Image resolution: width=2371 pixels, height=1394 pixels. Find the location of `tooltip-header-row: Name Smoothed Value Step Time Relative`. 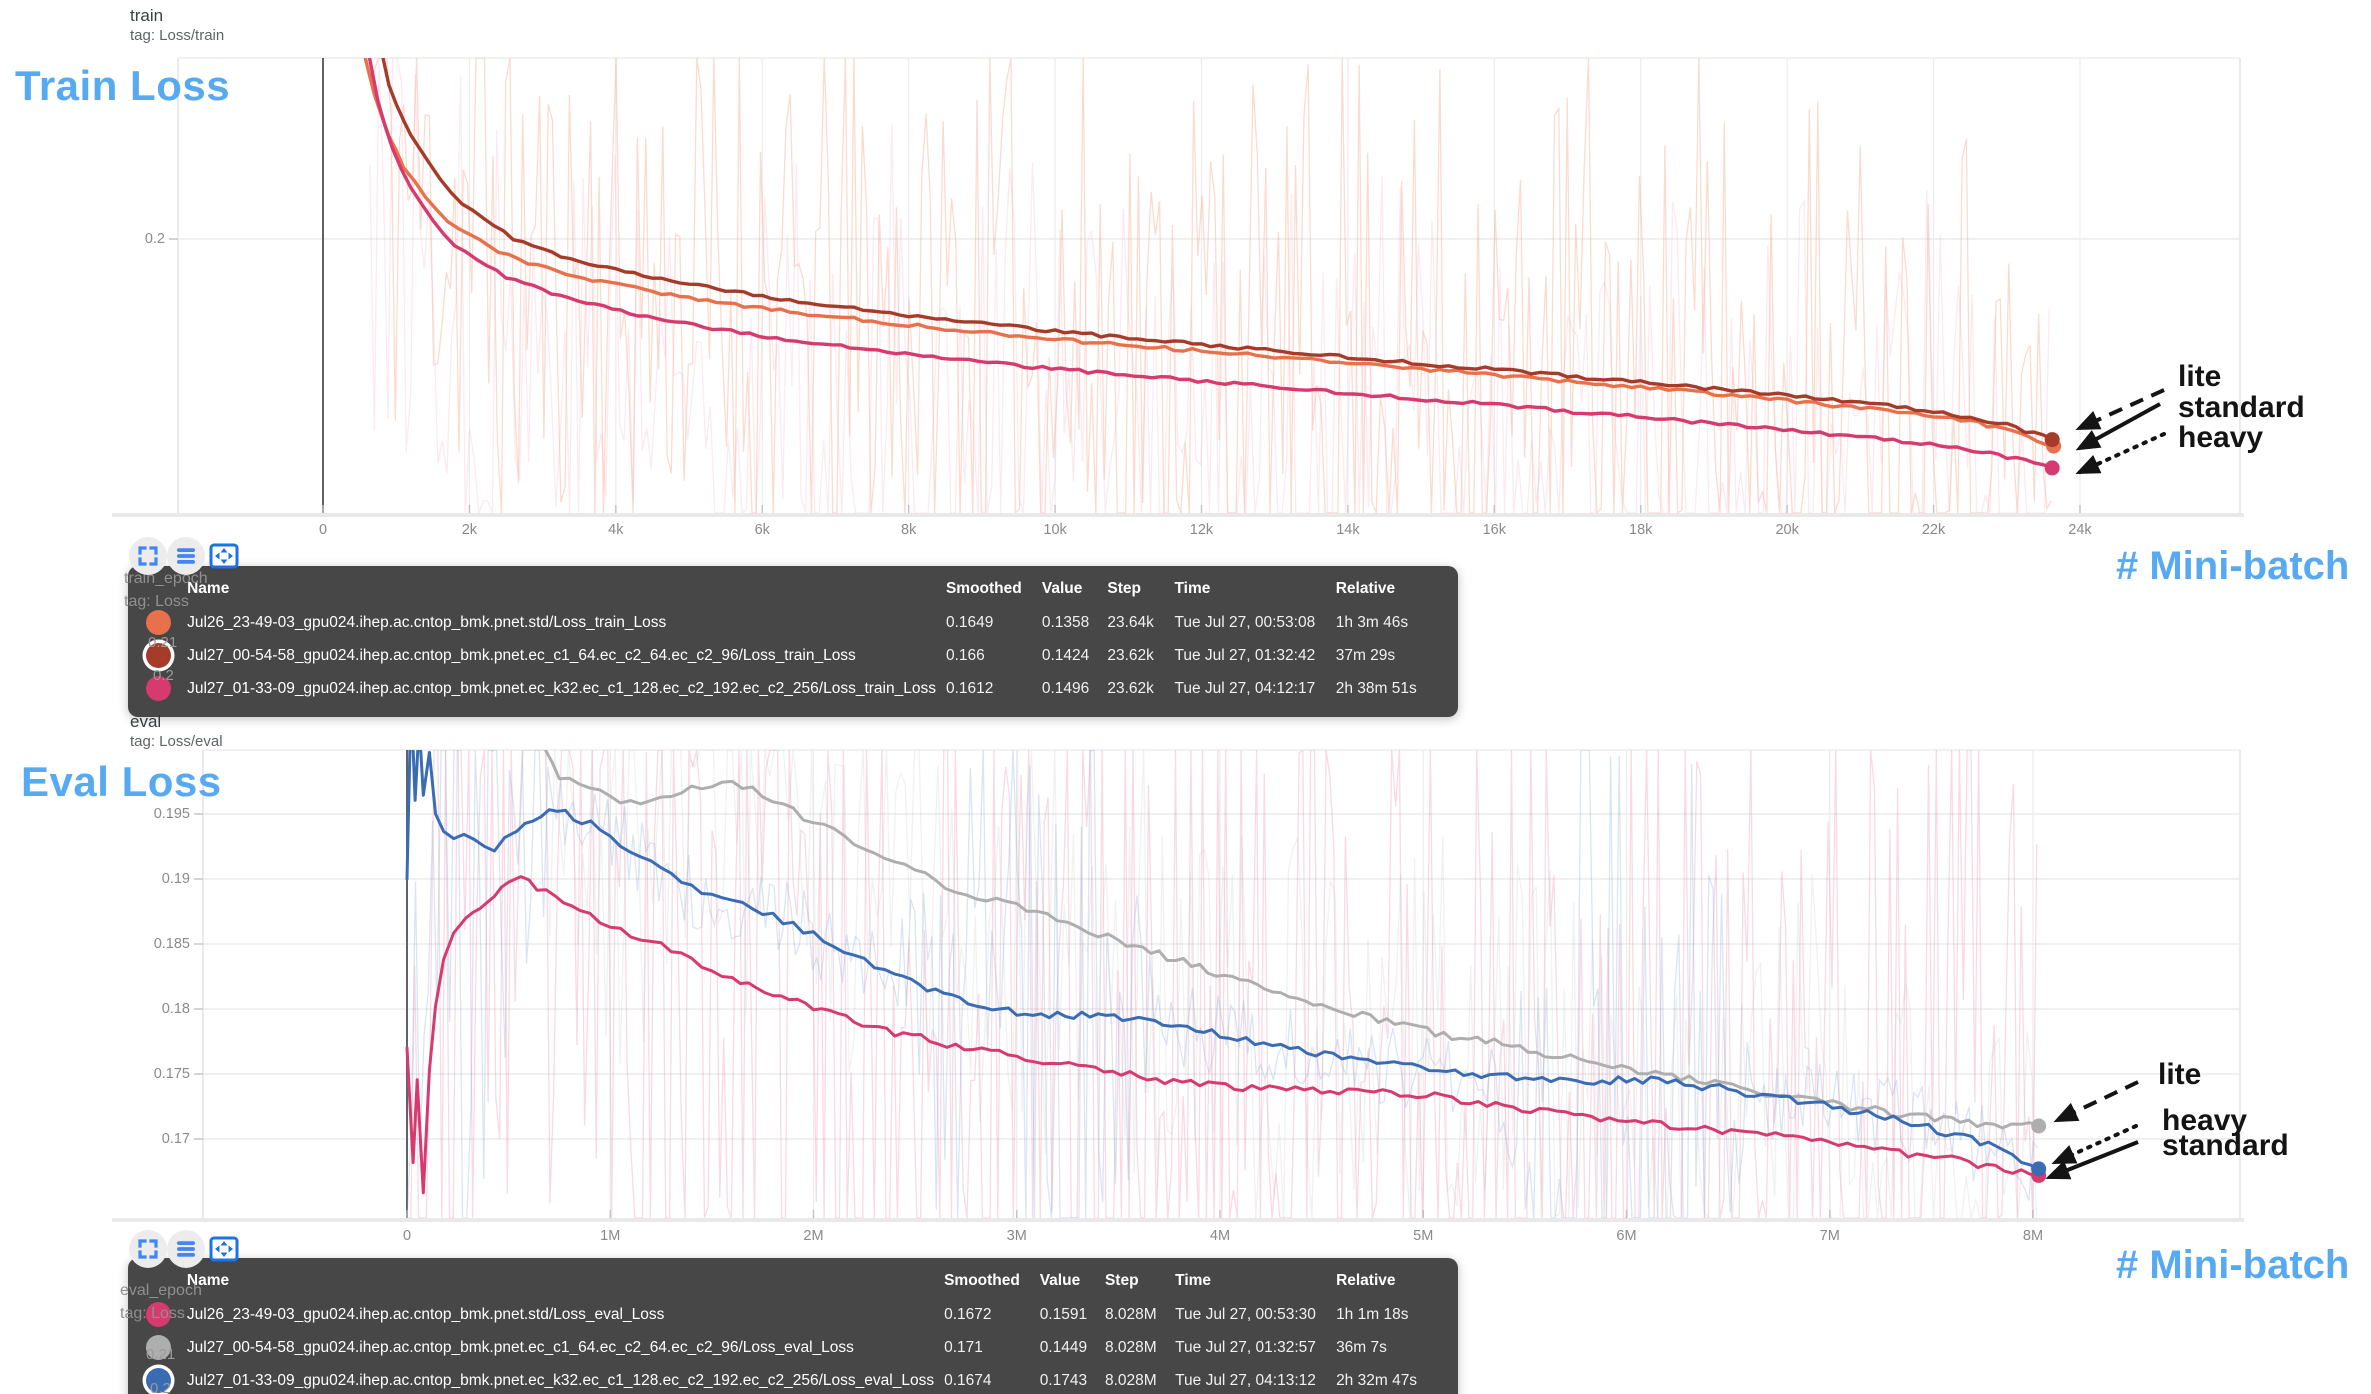

tooltip-header-row: Name Smoothed Value Step Time Relative is located at coordinates (793, 1284).